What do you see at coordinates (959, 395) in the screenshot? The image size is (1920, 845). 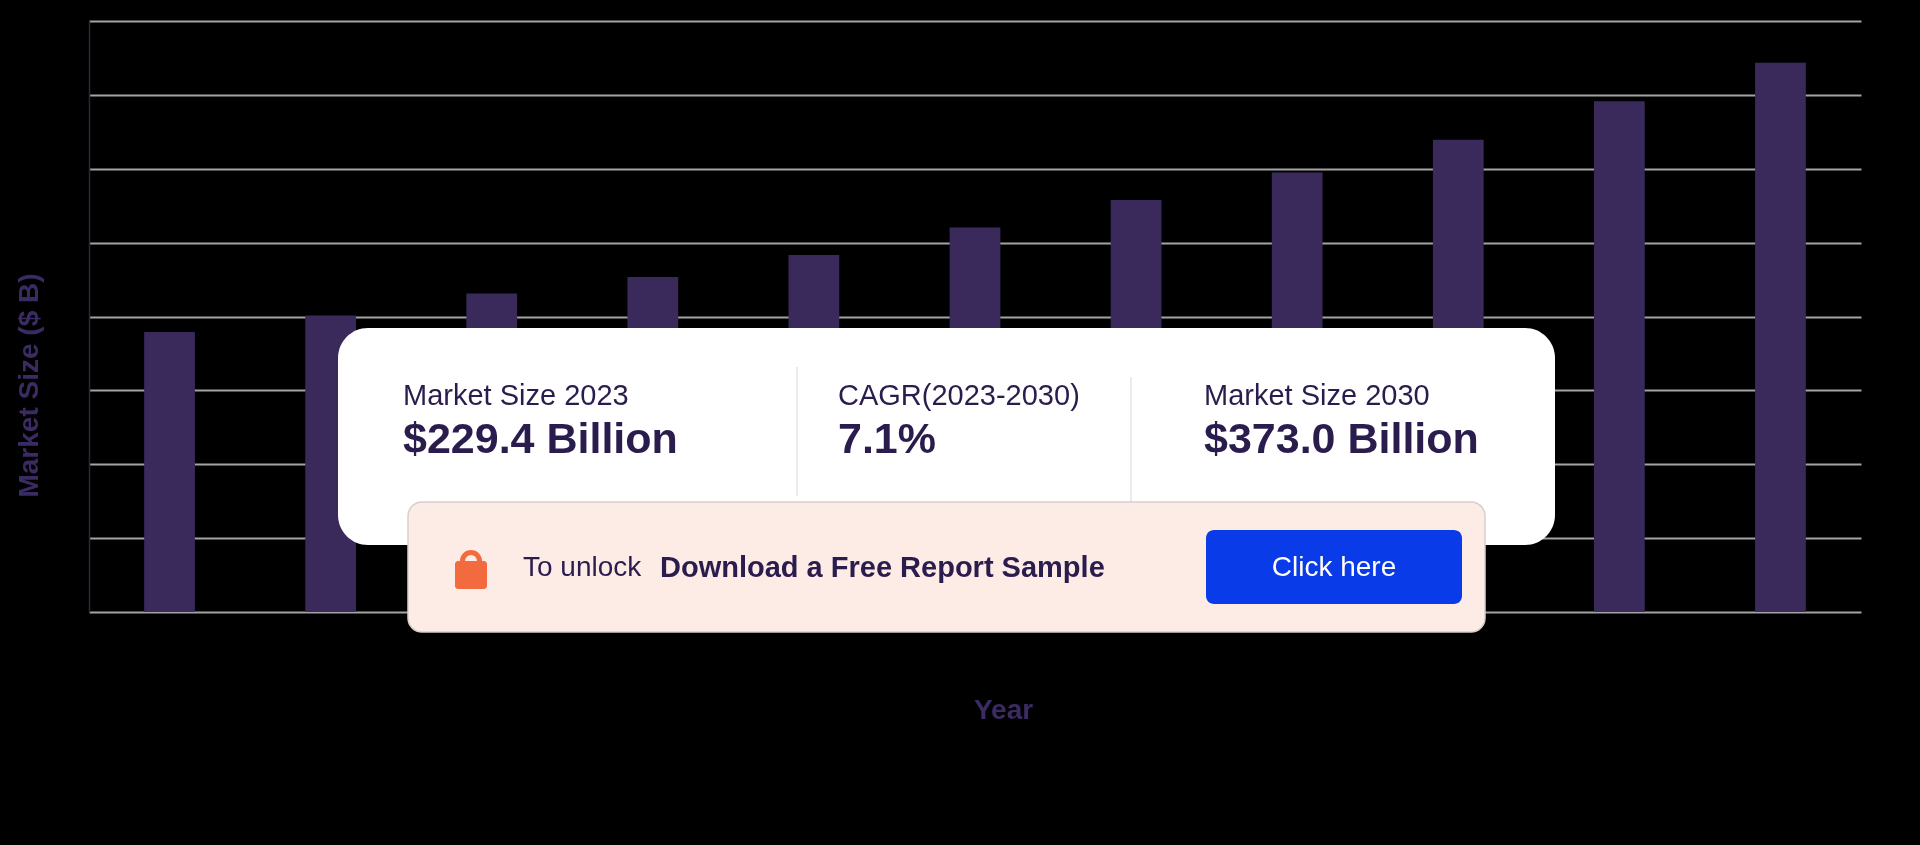 I see `annotation: CAGR(2023-2030)` at bounding box center [959, 395].